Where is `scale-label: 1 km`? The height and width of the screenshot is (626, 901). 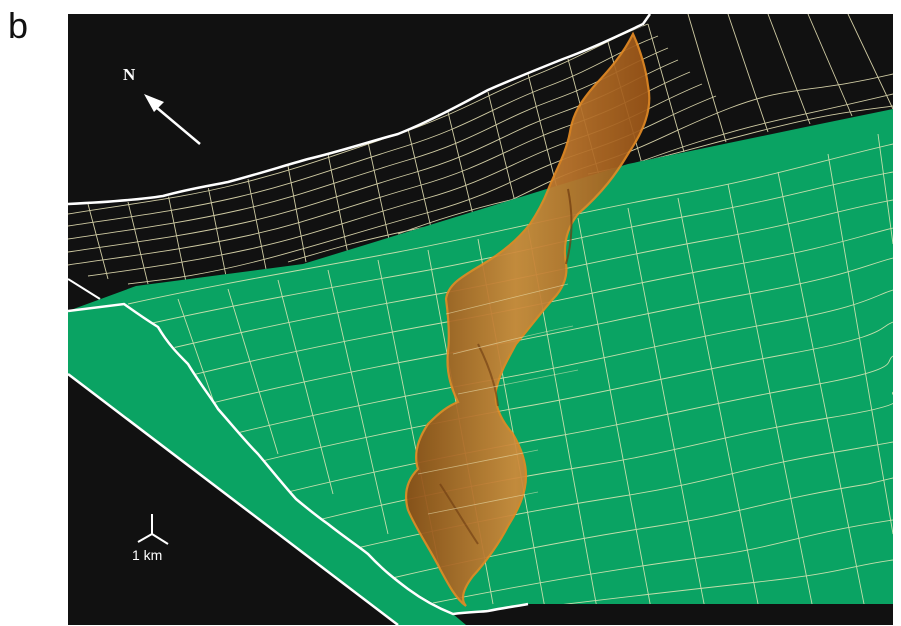
scale-label: 1 km is located at coordinates (147, 555).